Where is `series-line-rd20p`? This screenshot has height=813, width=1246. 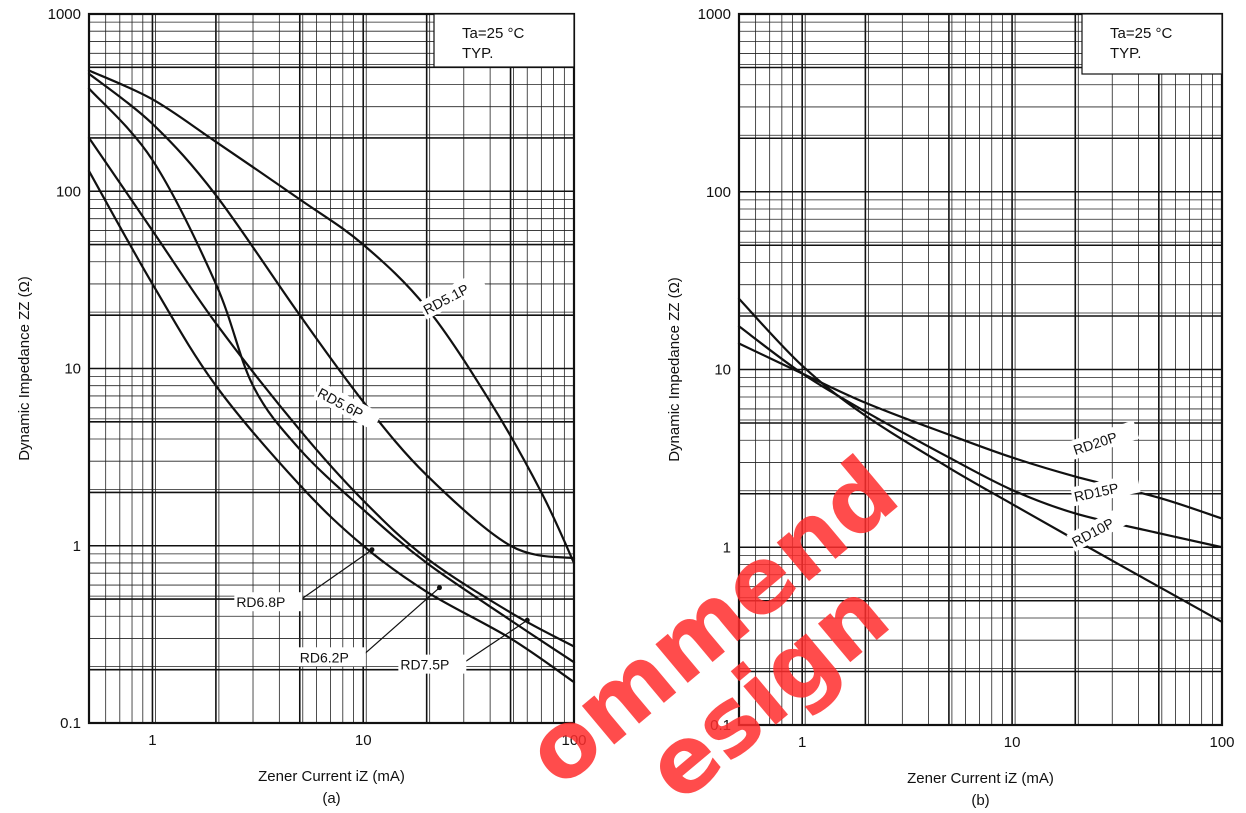
series-line-rd20p is located at coordinates (980, 431).